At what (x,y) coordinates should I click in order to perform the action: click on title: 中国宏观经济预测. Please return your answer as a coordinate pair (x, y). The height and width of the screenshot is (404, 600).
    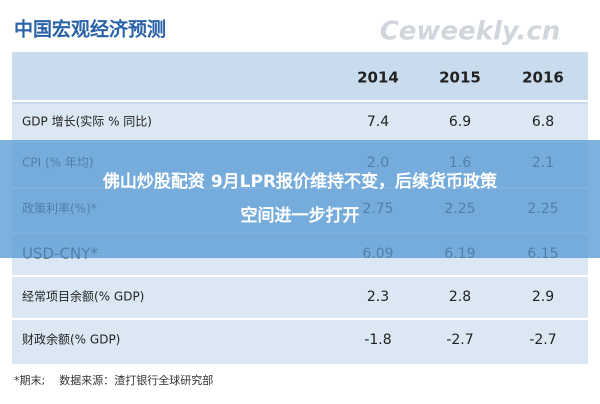
    Looking at the image, I should click on (90, 29).